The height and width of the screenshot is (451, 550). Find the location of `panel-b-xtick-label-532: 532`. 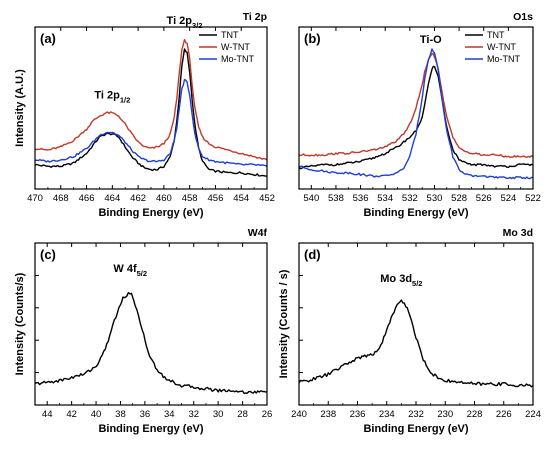

panel-b-xtick-label-532: 532 is located at coordinates (410, 198).